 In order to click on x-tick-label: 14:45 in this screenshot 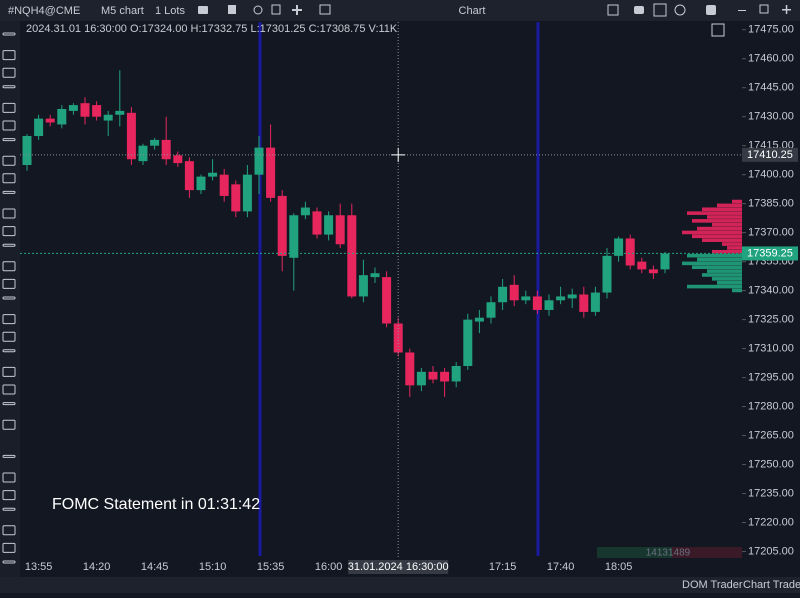, I will do `click(155, 567)`.